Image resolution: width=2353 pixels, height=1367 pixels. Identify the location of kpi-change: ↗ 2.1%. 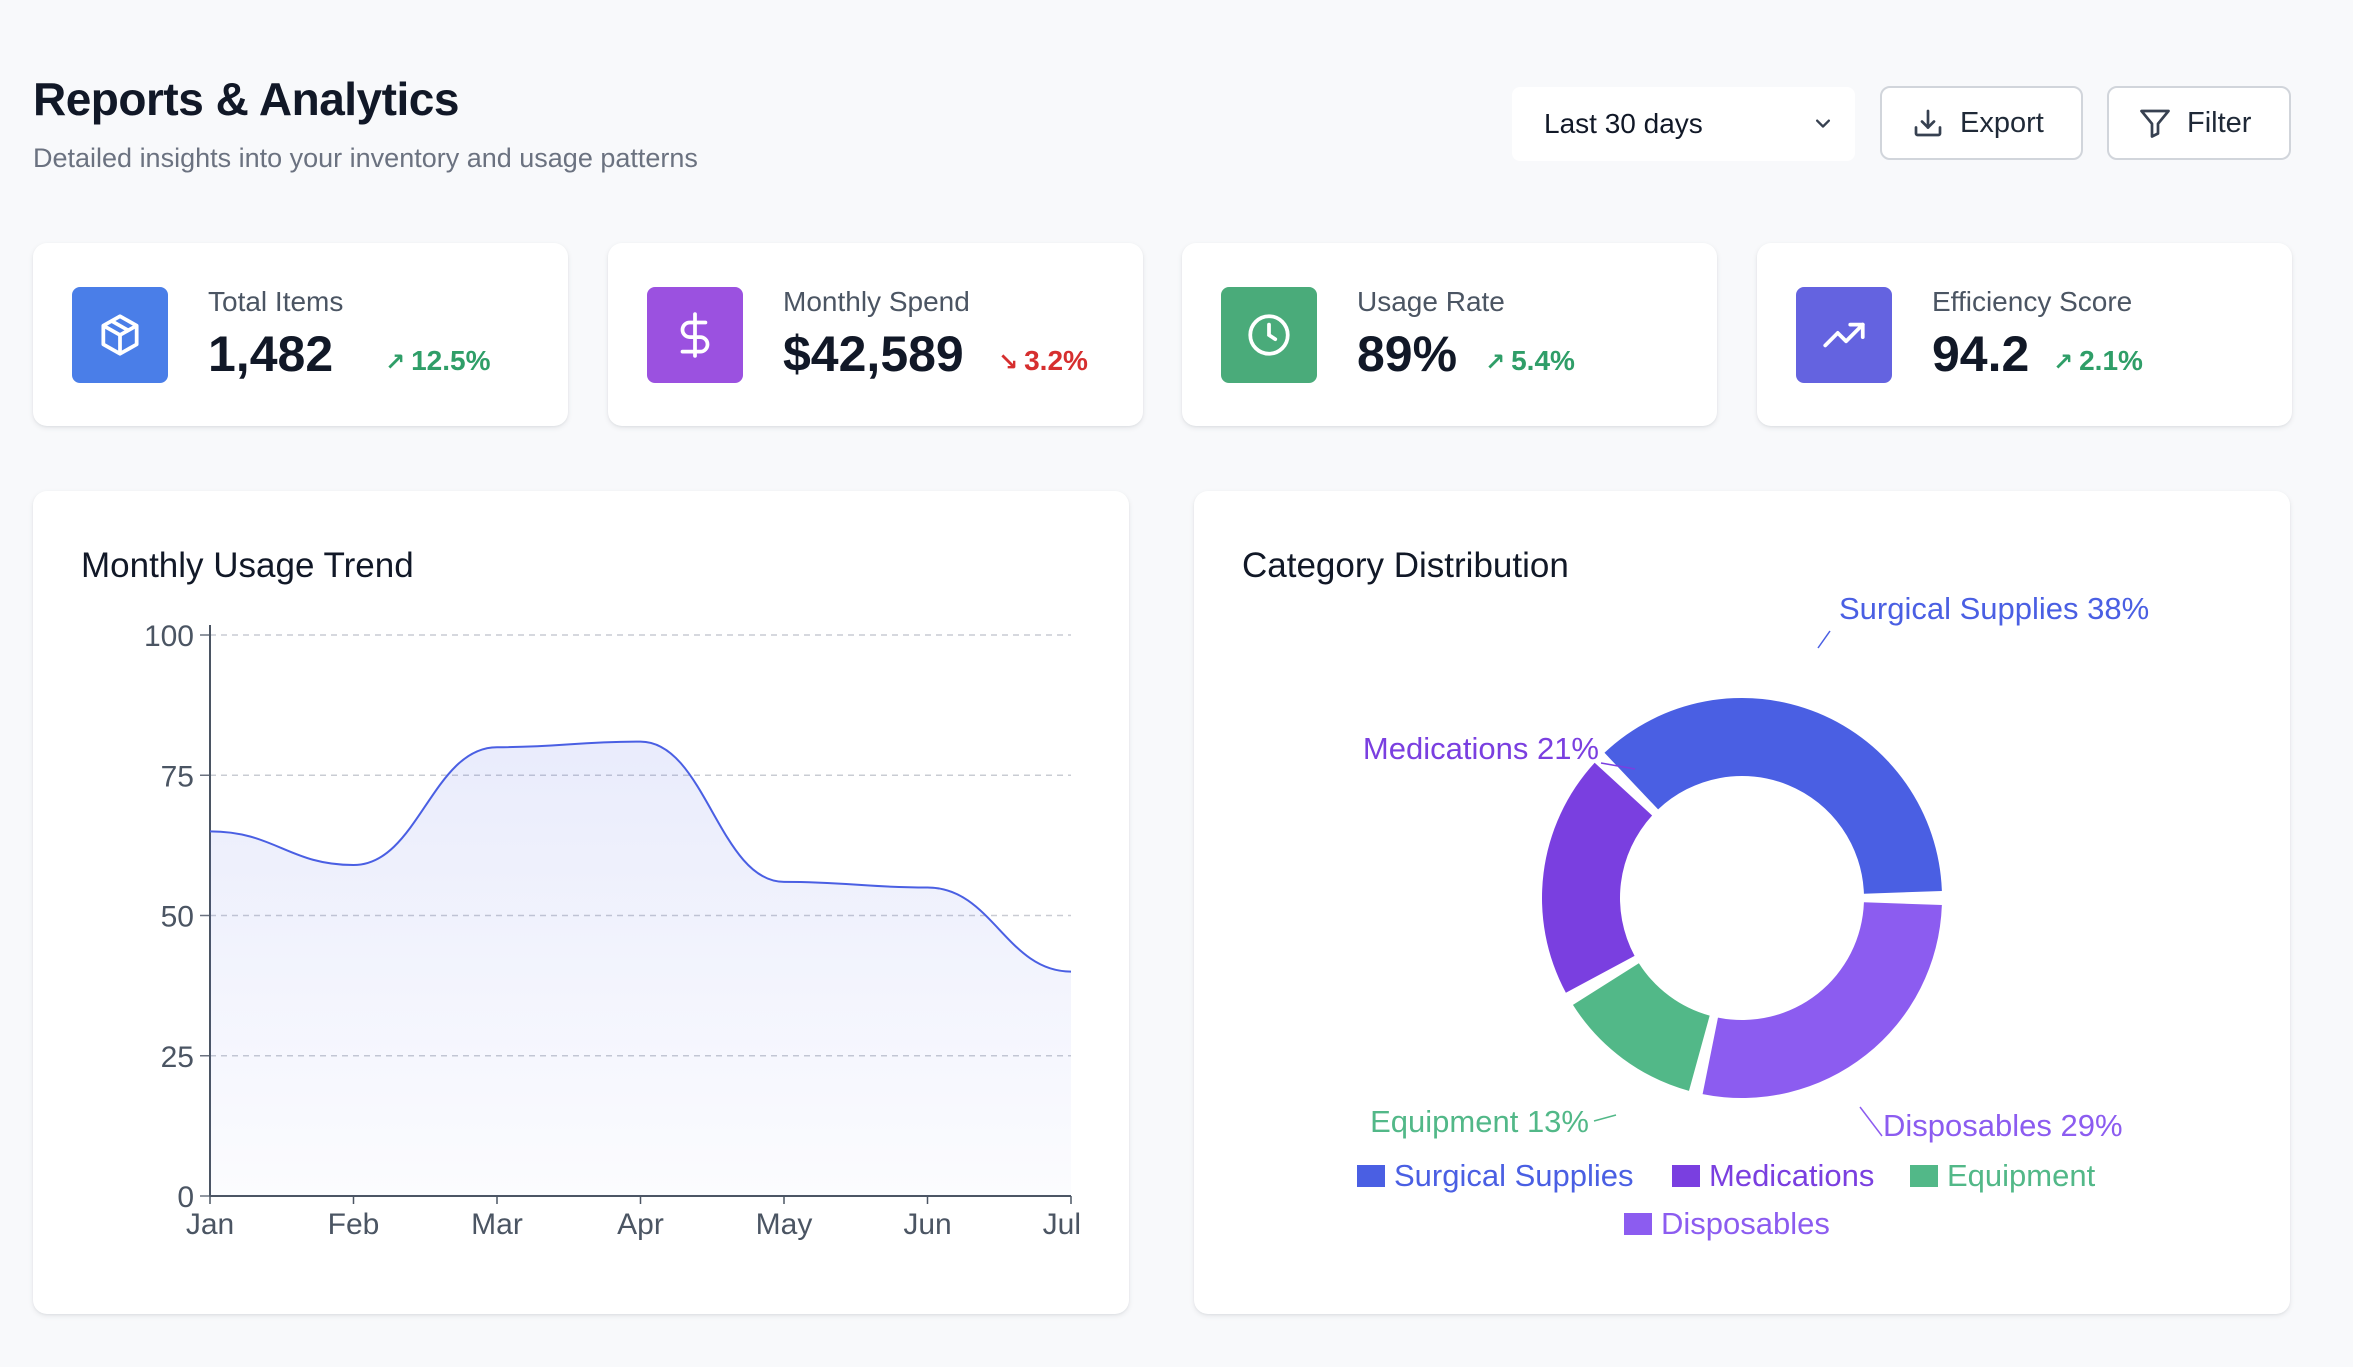
(2098, 361).